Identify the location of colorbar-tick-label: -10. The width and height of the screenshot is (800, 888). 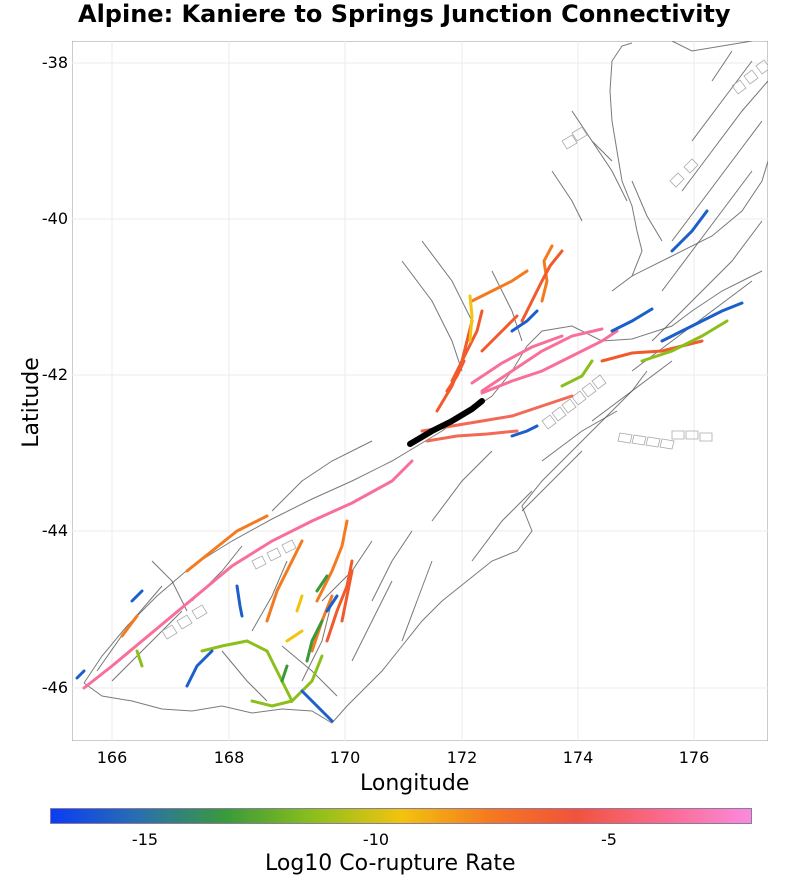
(376, 839).